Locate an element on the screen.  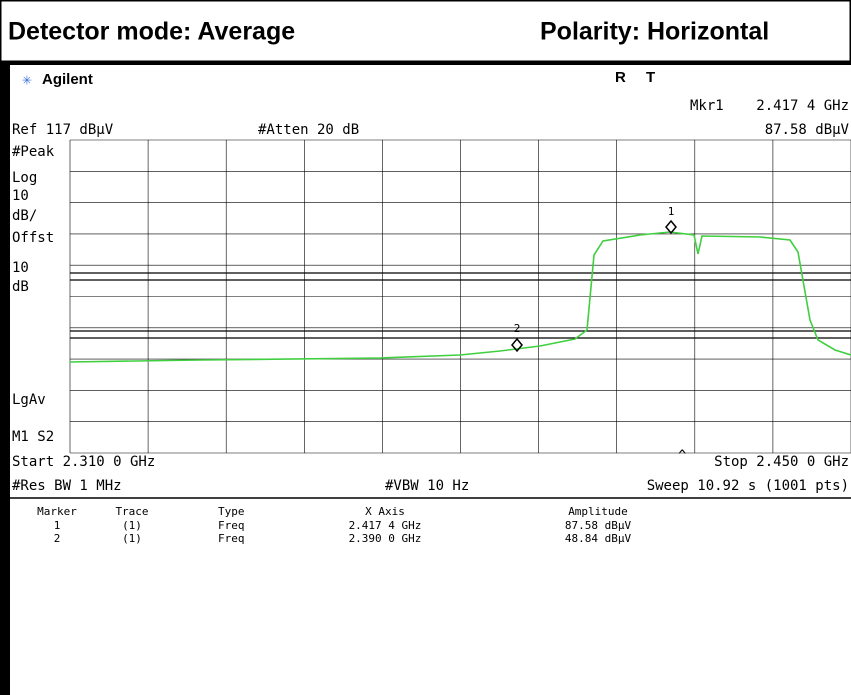
left-label: dB/ is located at coordinates (24, 216).